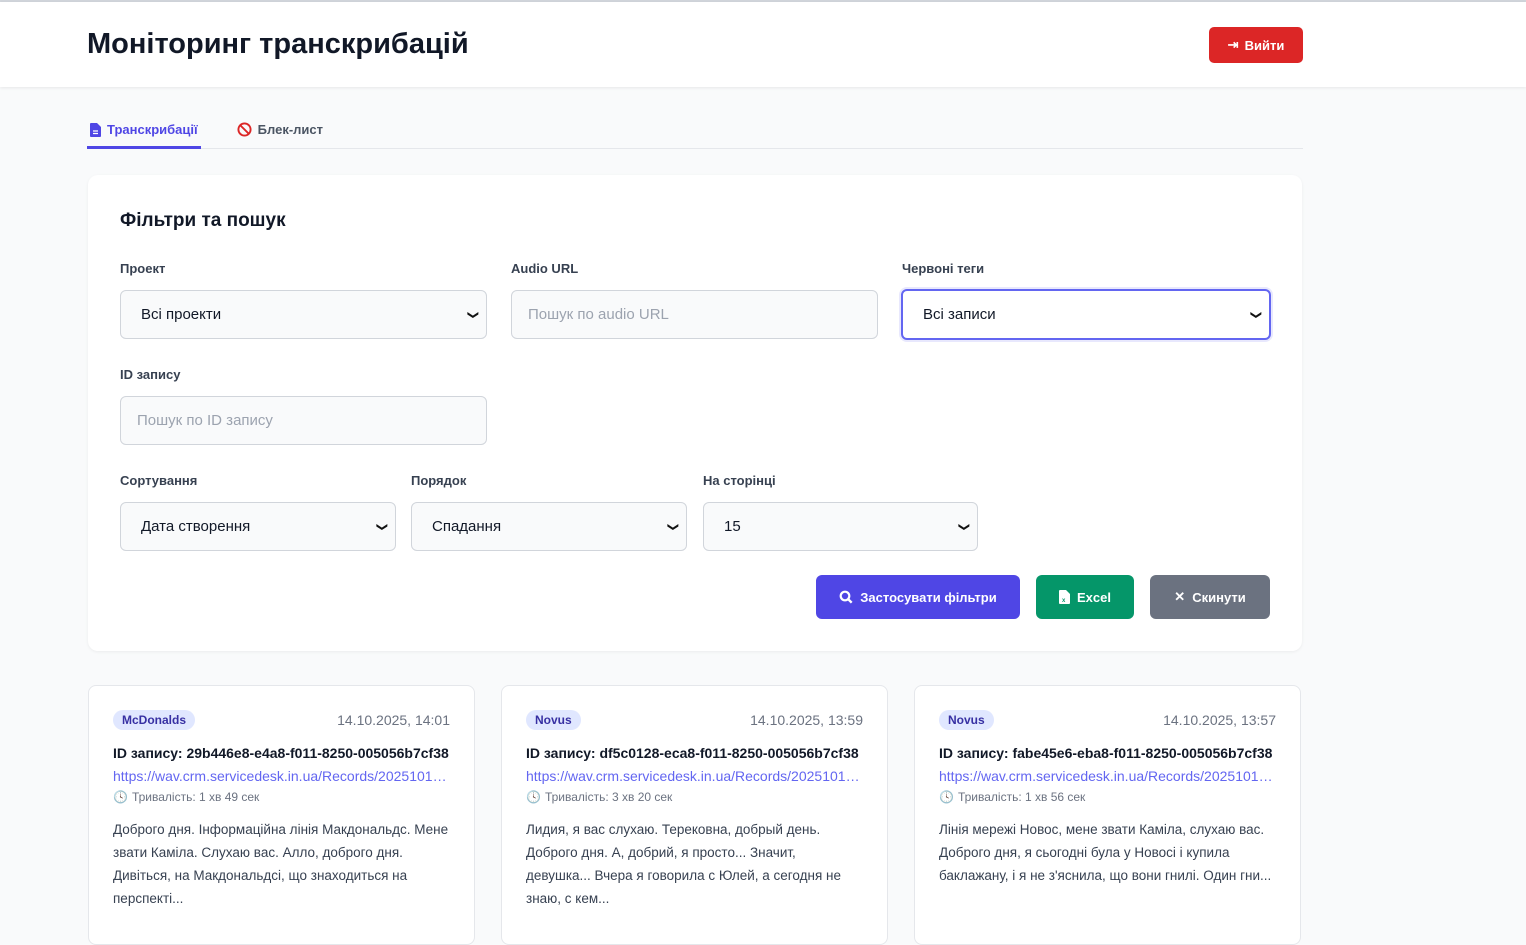 This screenshot has width=1526, height=945. What do you see at coordinates (608, 797) in the screenshot?
I see `duration-text: Тривалість: 3 хв 20 сек` at bounding box center [608, 797].